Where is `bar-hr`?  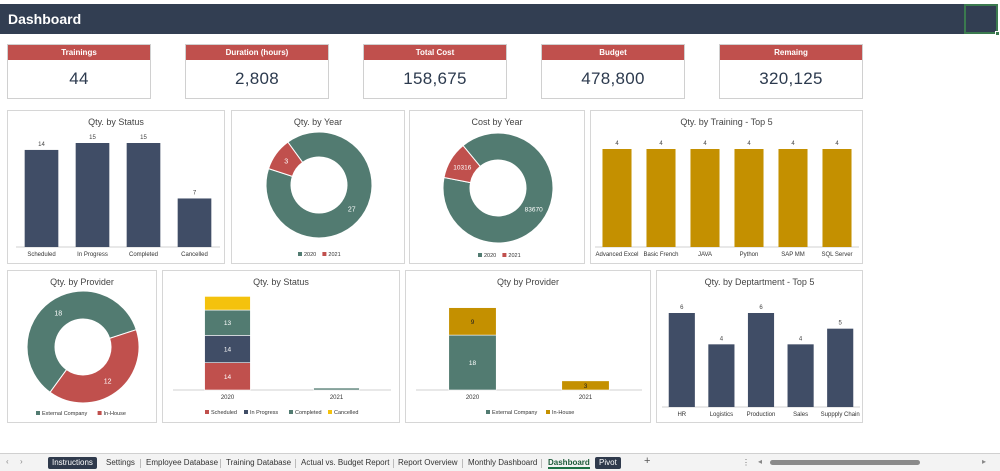 bar-hr is located at coordinates (681, 360).